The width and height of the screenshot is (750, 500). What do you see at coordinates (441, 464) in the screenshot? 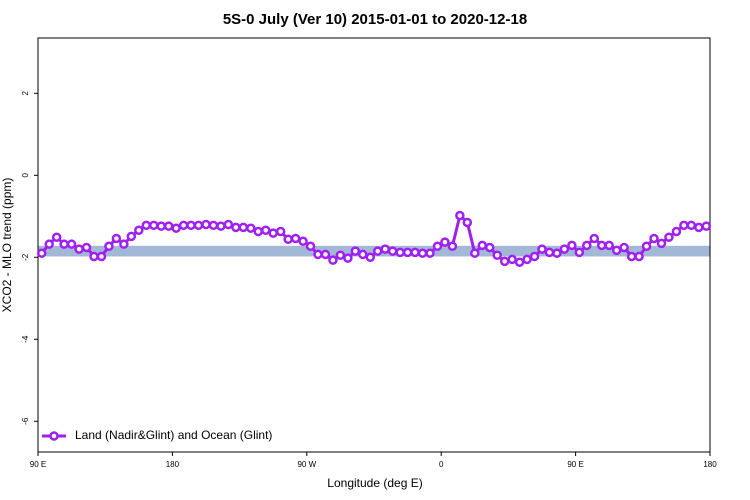
I see `x-tick-label: 0` at bounding box center [441, 464].